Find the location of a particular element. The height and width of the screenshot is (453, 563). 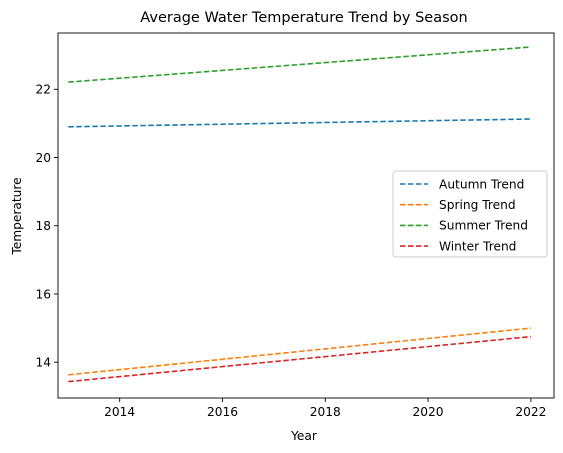

x-tick-label-0: 2014 is located at coordinates (119, 412).